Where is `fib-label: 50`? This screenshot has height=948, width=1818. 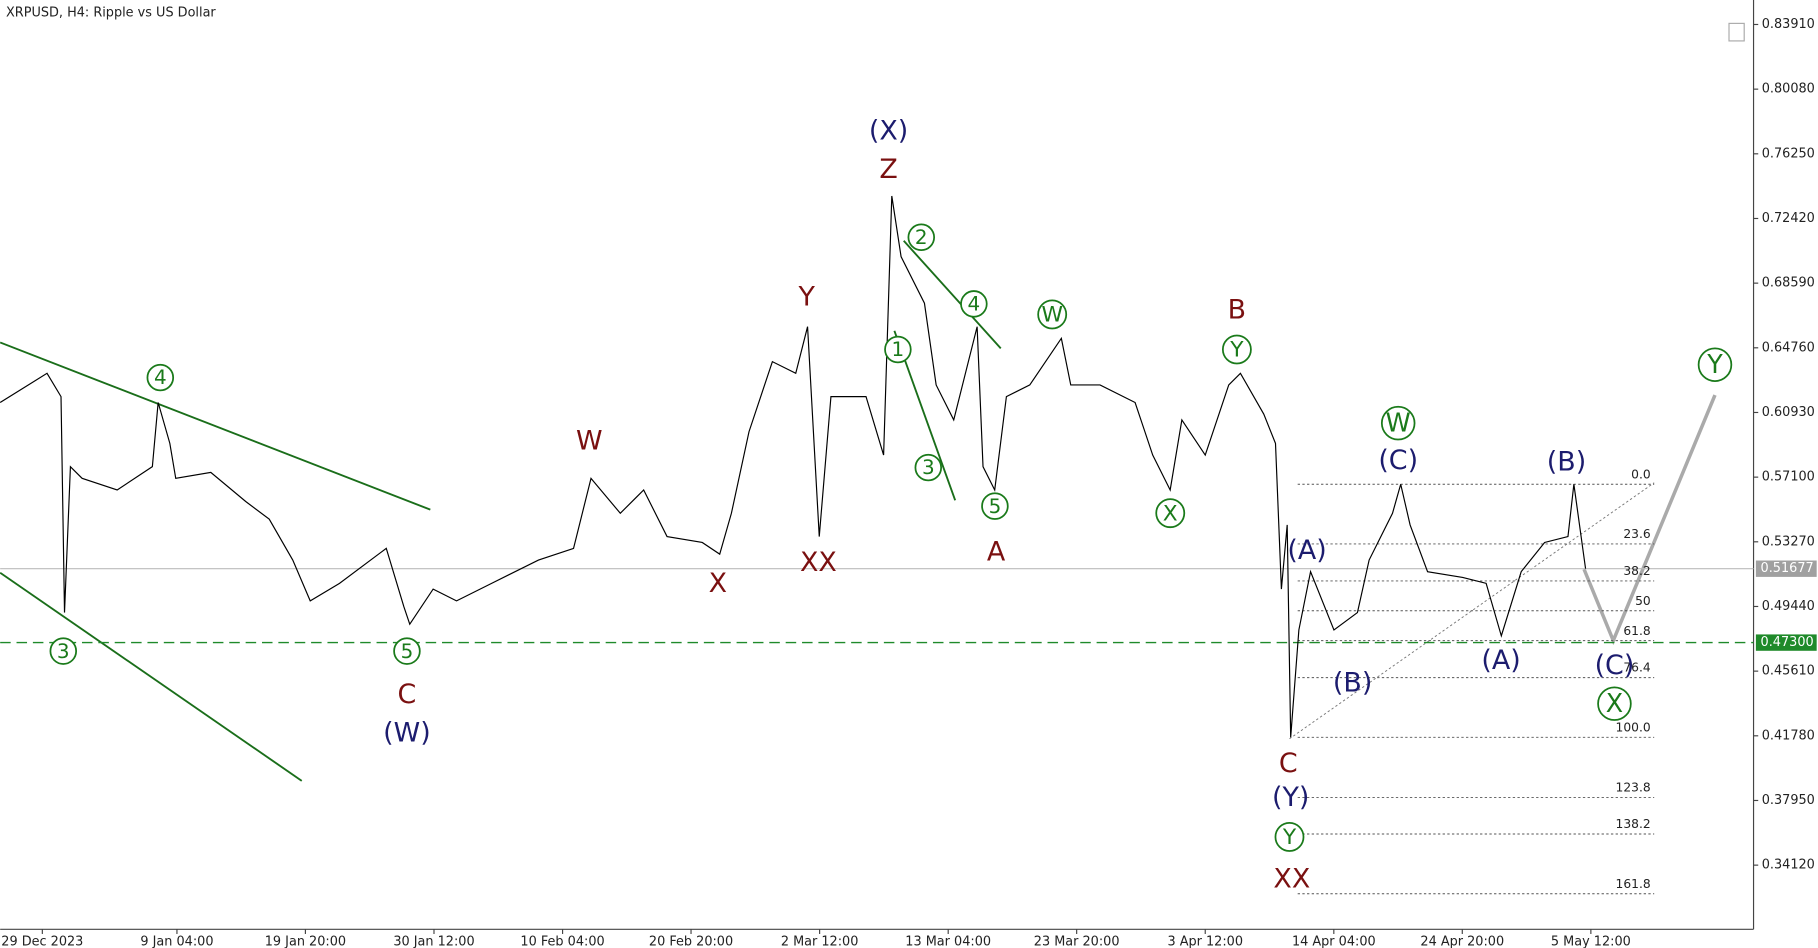
fib-label: 50 is located at coordinates (1643, 601).